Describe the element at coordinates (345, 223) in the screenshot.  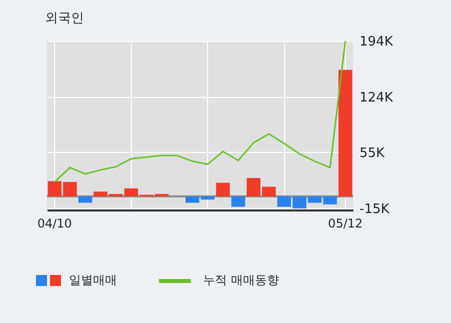
I see `x-tick-label: 05/12` at that location.